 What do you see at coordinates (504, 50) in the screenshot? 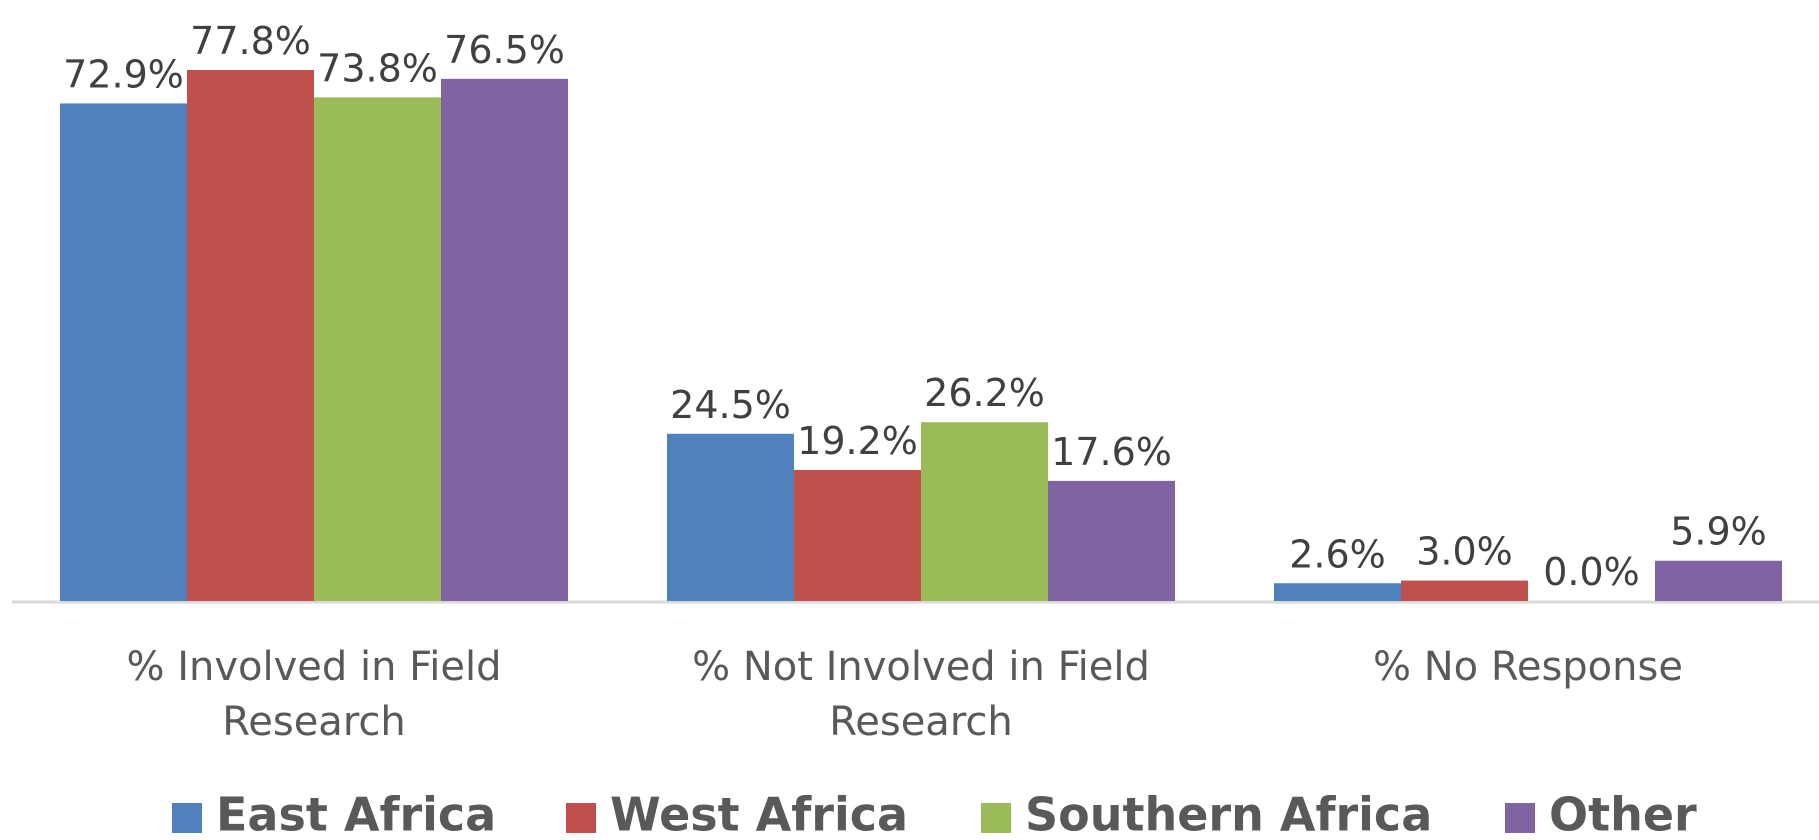
I see `data-label: 76.5%` at bounding box center [504, 50].